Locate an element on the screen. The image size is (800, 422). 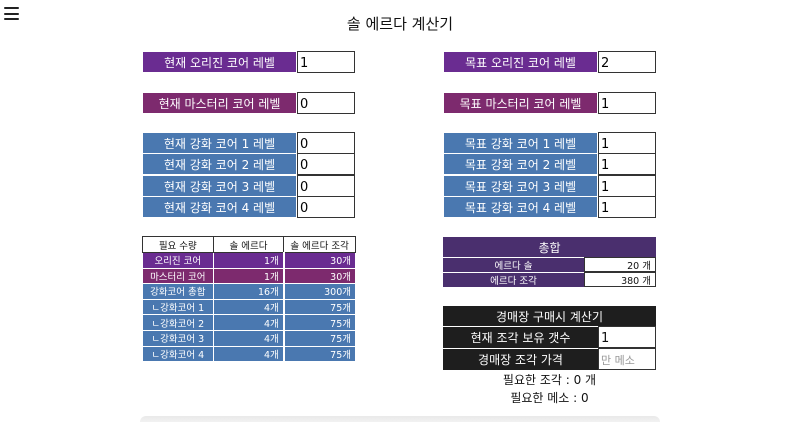
table-row: ㄴ강화코어 1 4개 75개 is located at coordinates (249, 307).